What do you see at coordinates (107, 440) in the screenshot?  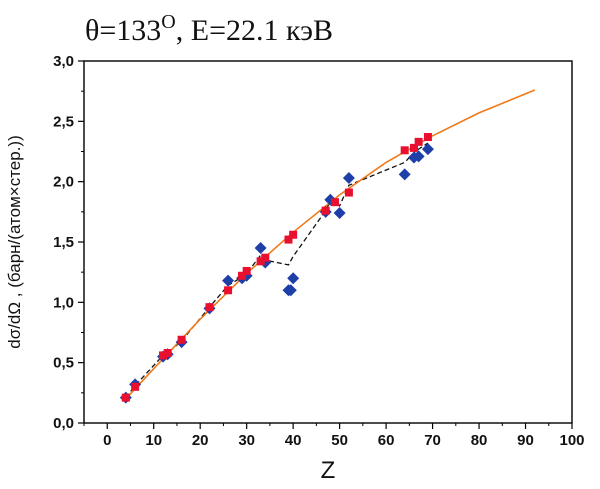 I see `x-tick-label: 0` at bounding box center [107, 440].